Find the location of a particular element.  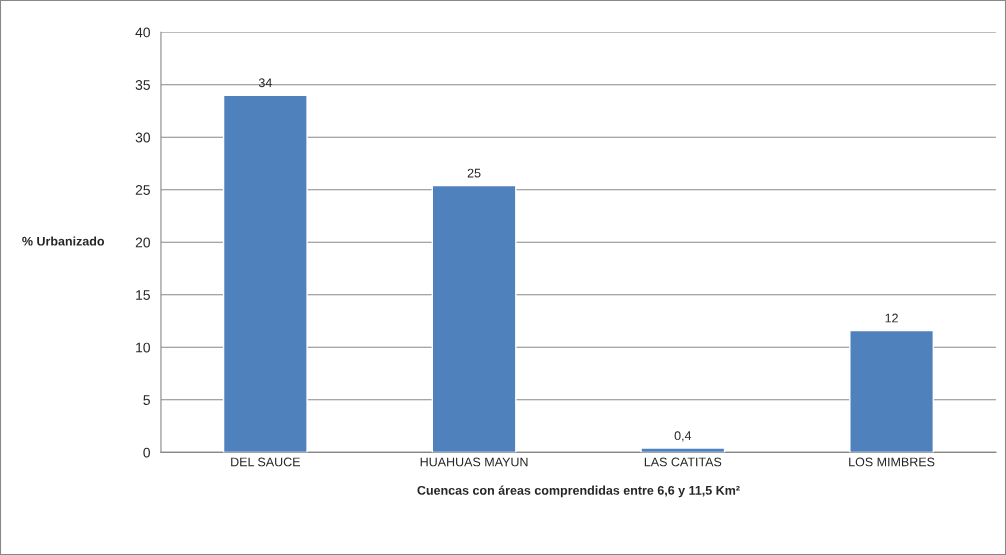

x-tick-label: LAS CATITAS is located at coordinates (683, 462).